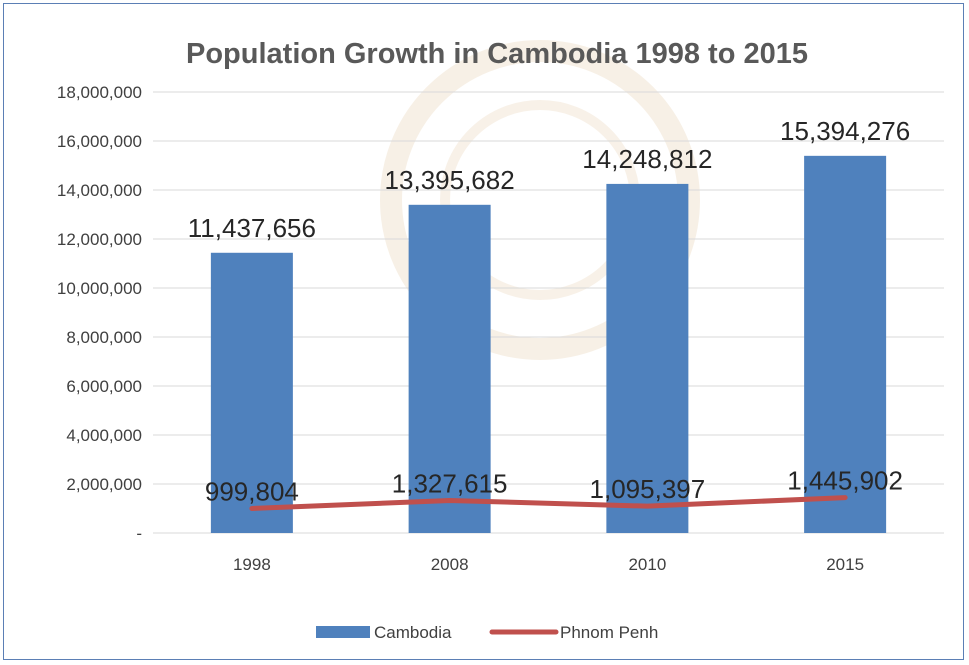 This screenshot has height=665, width=969. Describe the element at coordinates (104, 435) in the screenshot. I see `y-tick-label: 4,000,000` at that location.